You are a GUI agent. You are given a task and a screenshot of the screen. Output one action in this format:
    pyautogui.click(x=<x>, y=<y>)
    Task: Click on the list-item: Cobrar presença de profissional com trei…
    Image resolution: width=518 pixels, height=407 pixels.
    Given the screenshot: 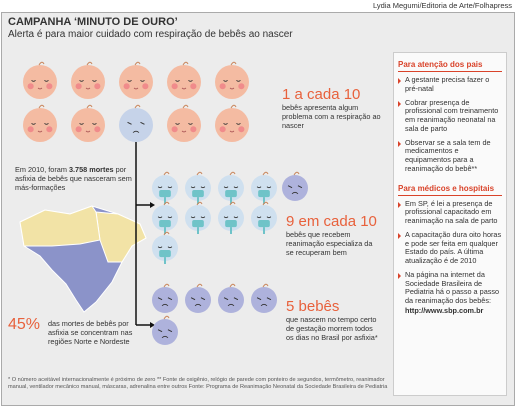 What is the action you would take?
    pyautogui.click(x=450, y=116)
    